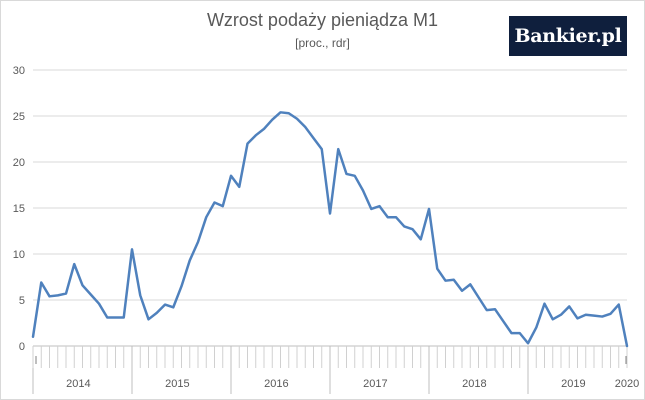 This screenshot has height=400, width=645. Describe the element at coordinates (78, 384) in the screenshot. I see `x-year-label: 2014` at that location.